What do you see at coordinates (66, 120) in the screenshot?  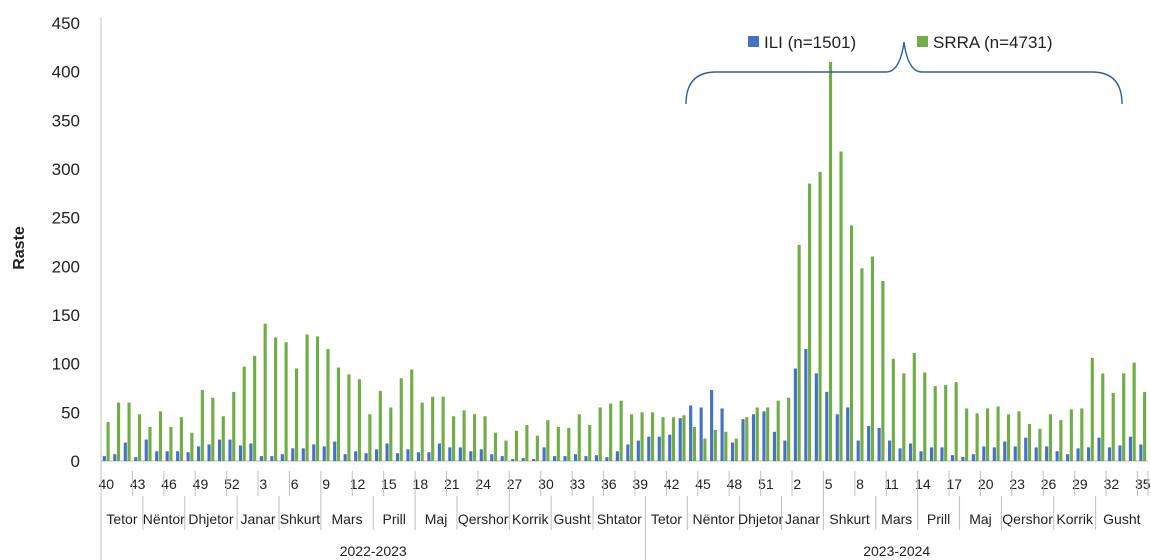 I see `y-tick-label: 350` at bounding box center [66, 120].